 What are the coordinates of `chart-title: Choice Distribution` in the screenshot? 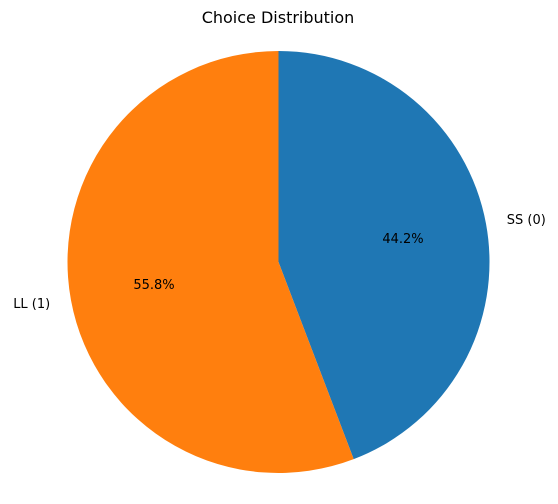 It's located at (278, 17).